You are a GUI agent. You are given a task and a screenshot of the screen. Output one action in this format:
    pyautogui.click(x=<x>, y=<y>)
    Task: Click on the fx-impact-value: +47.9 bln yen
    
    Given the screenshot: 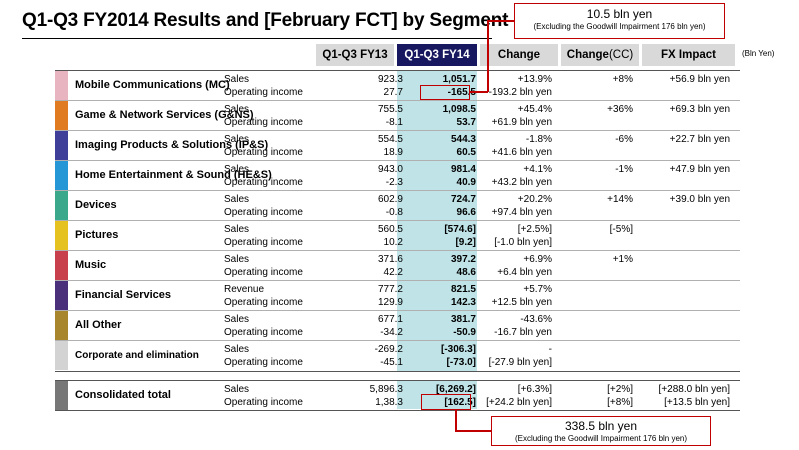 What is the action you would take?
    pyautogui.click(x=699, y=169)
    